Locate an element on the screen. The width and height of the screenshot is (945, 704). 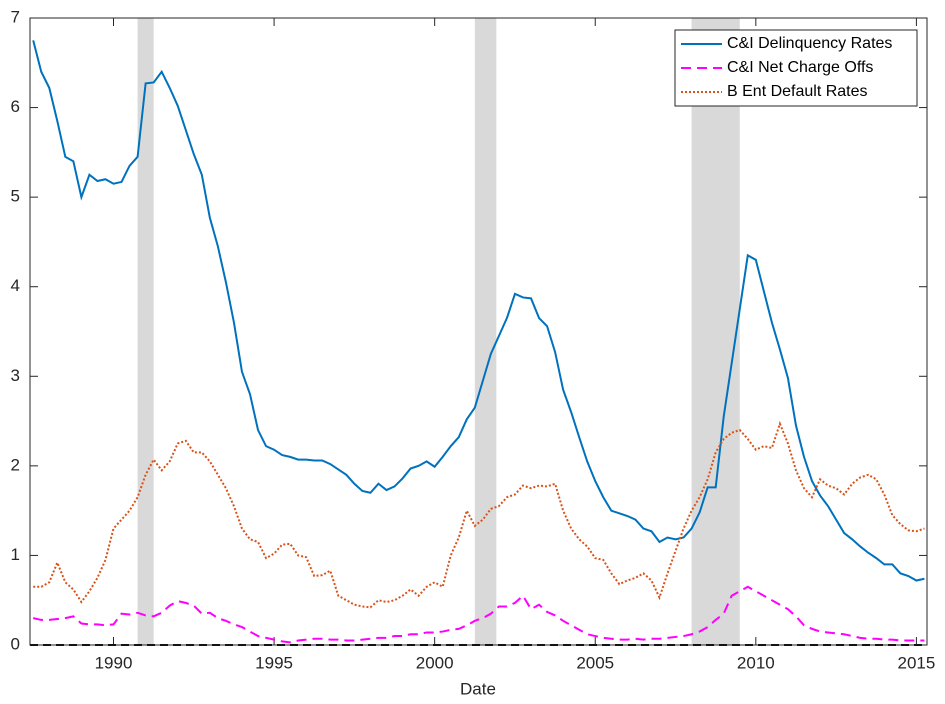
legend-label: C&I Delinquency Rates is located at coordinates (809, 43).